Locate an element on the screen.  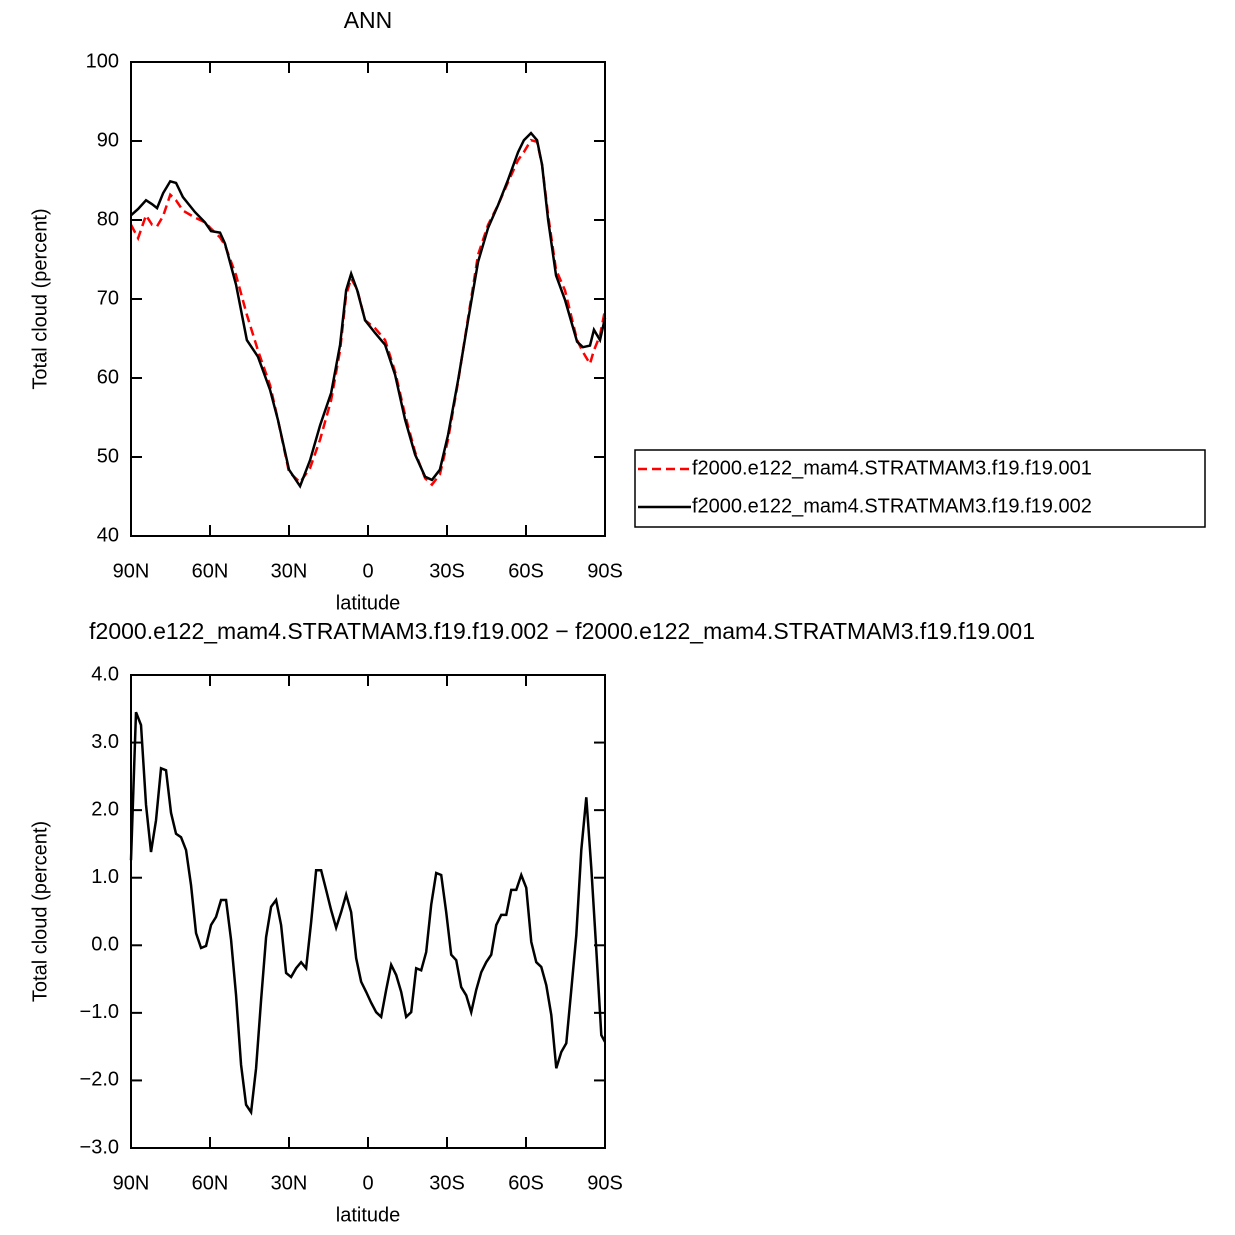
y-tick-label: 90 is located at coordinates (108, 140).